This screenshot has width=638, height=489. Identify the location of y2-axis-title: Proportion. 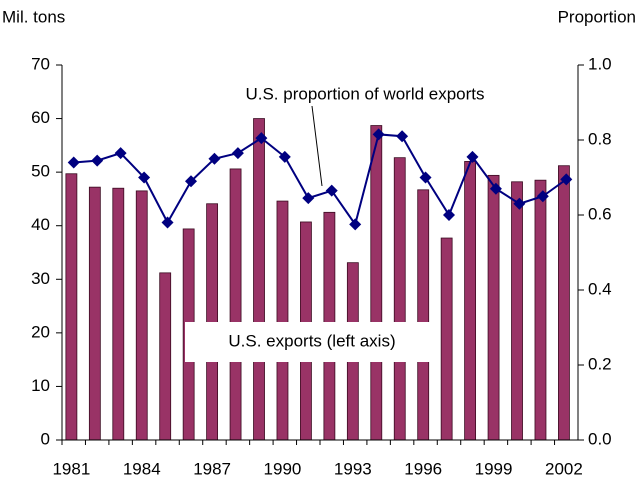
(597, 16).